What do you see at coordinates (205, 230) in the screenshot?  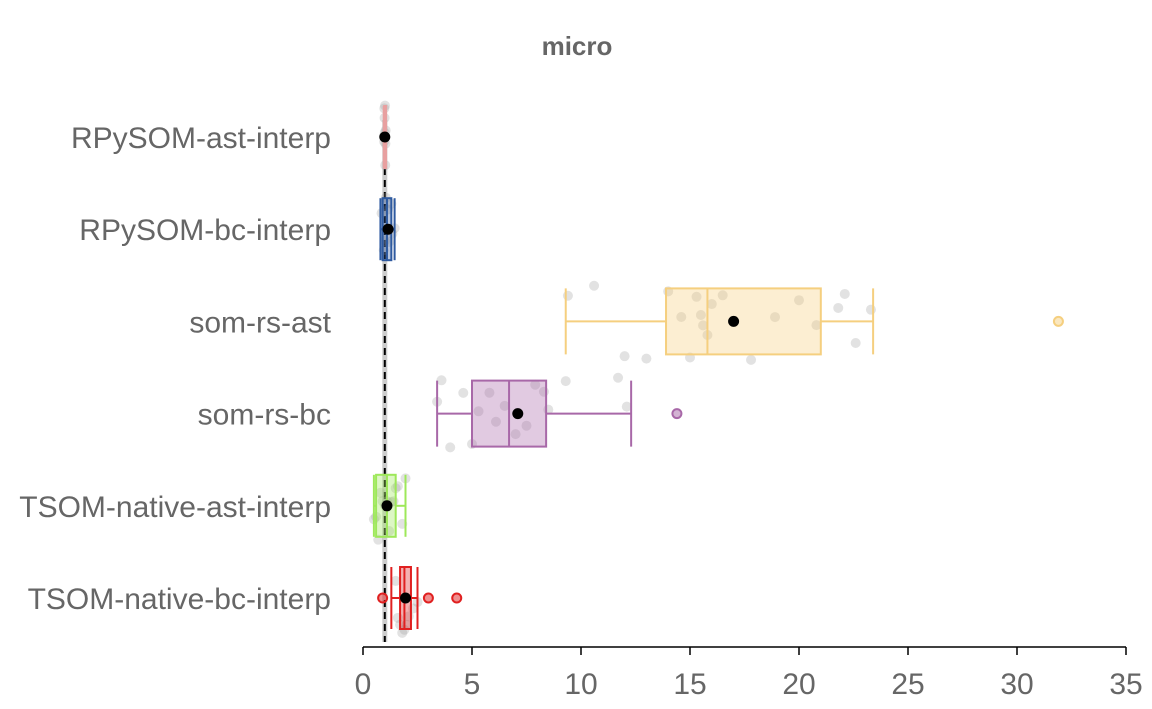 I see `category-label: RPySOM-bc-interp` at bounding box center [205, 230].